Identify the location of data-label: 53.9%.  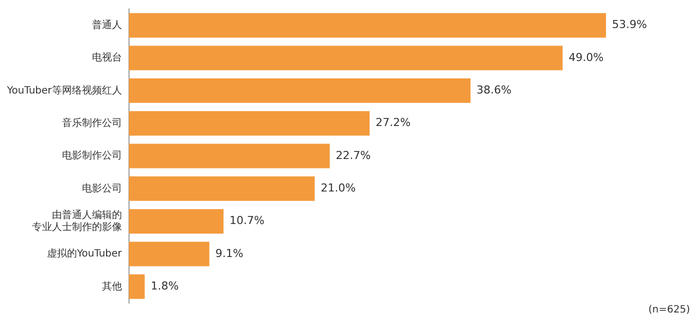
(629, 25).